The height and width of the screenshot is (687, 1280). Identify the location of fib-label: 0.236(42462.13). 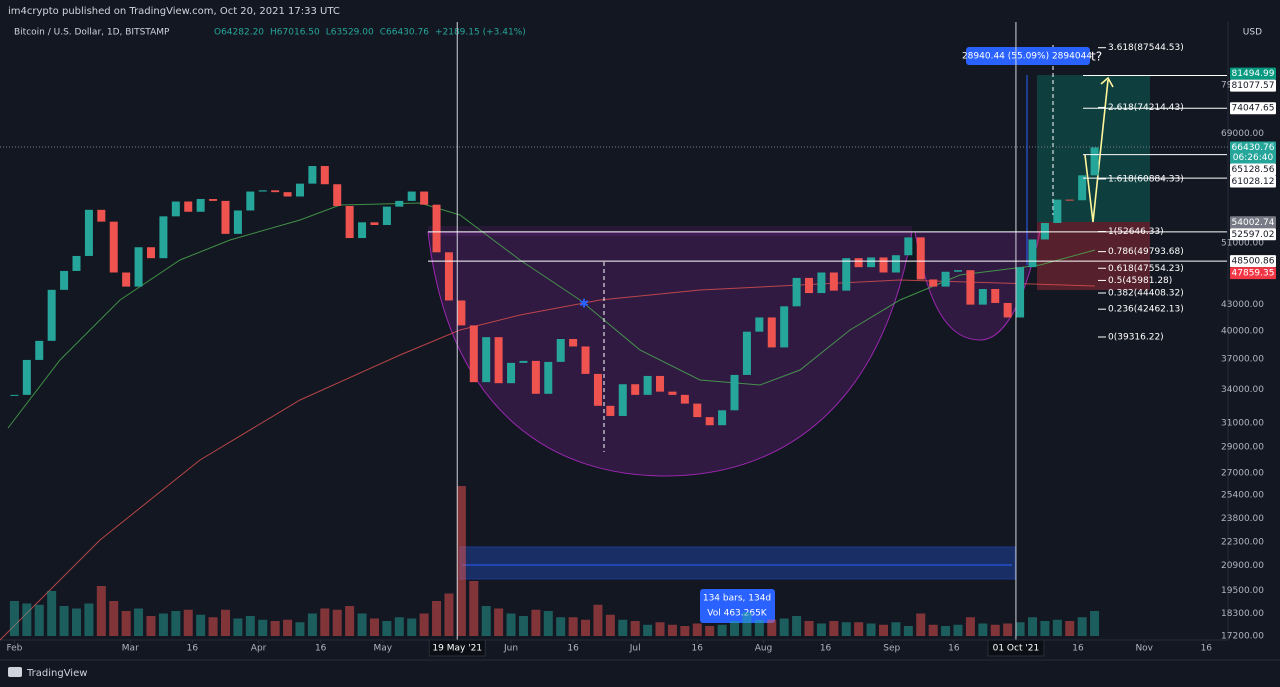
(1146, 310).